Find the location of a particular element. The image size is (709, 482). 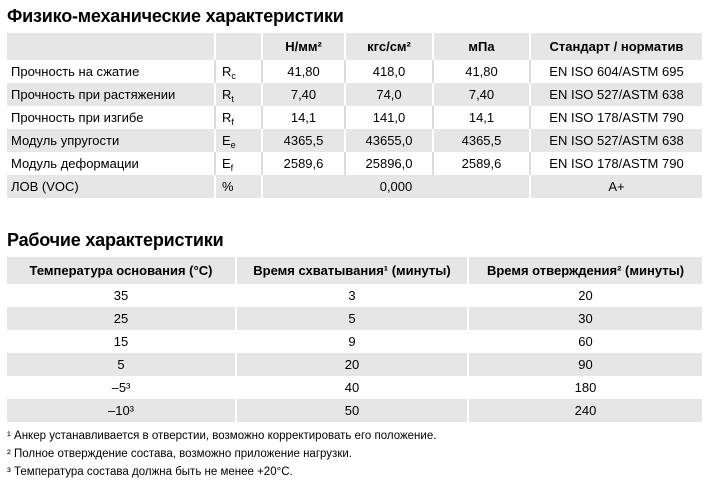

value-kgs-cm2: 25896,0 is located at coordinates (388, 163).